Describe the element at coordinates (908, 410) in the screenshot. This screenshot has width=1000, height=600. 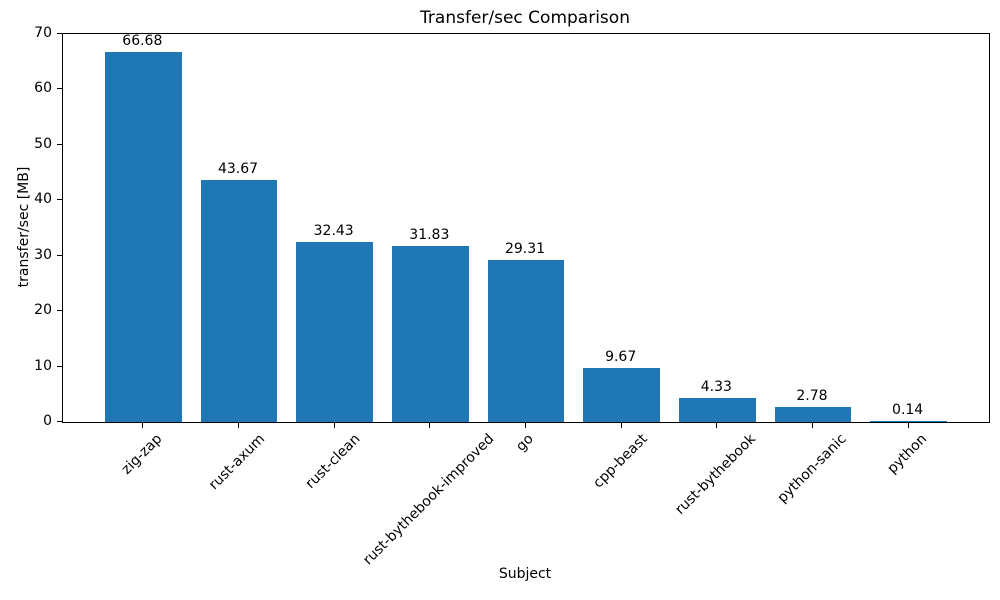
I see `bar-value-label: 0.14` at that location.